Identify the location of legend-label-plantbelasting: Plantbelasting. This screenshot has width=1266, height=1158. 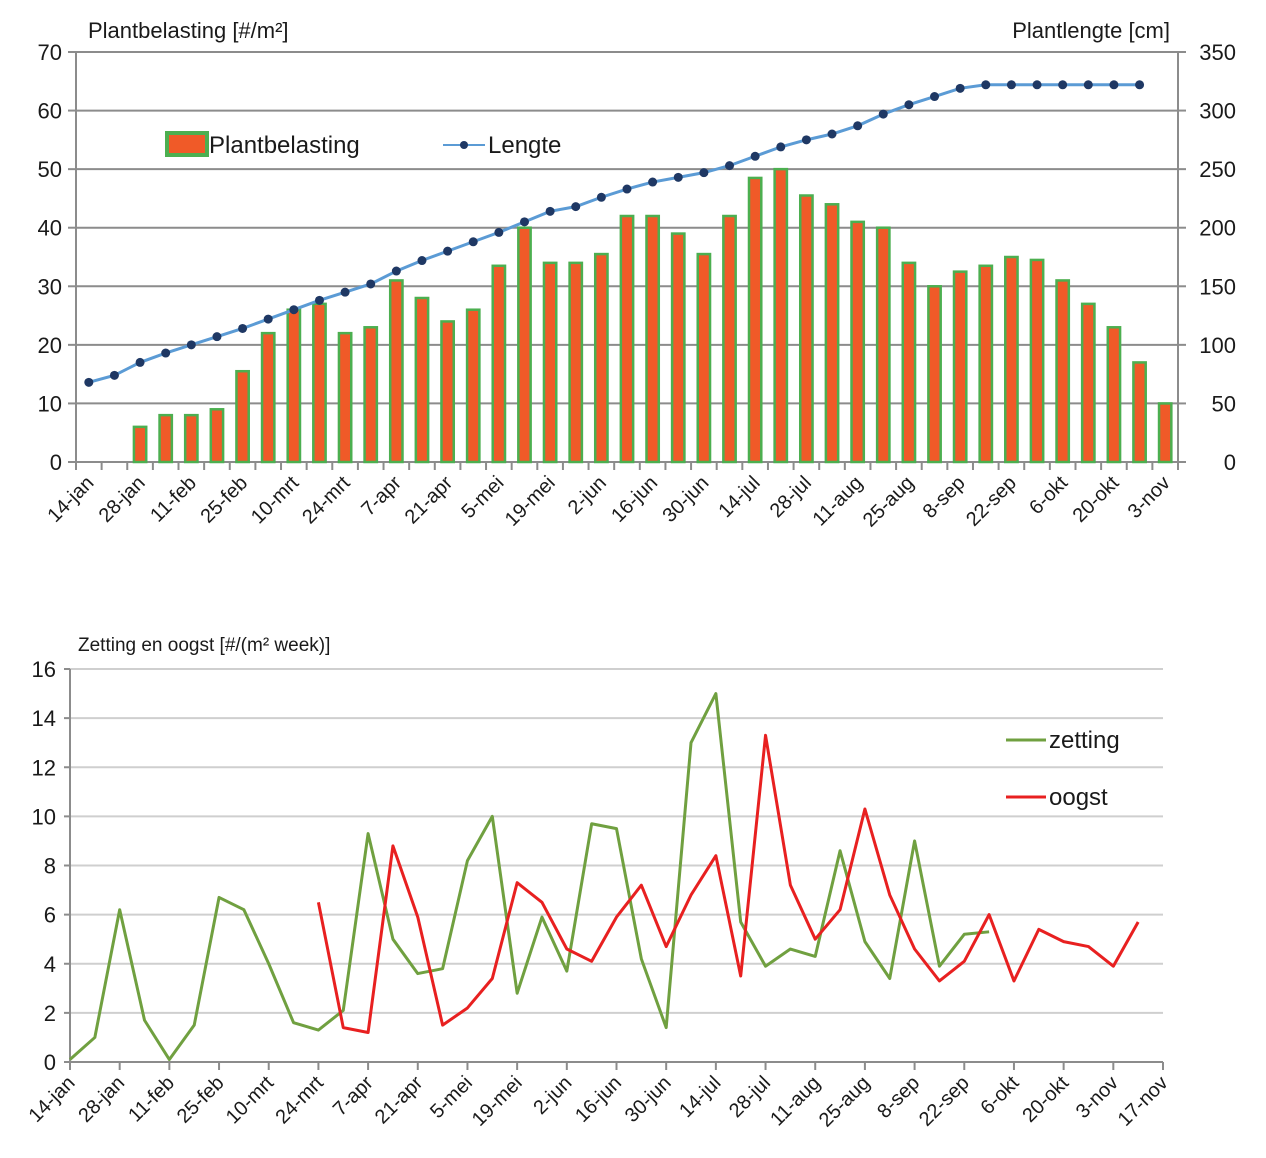
(284, 145).